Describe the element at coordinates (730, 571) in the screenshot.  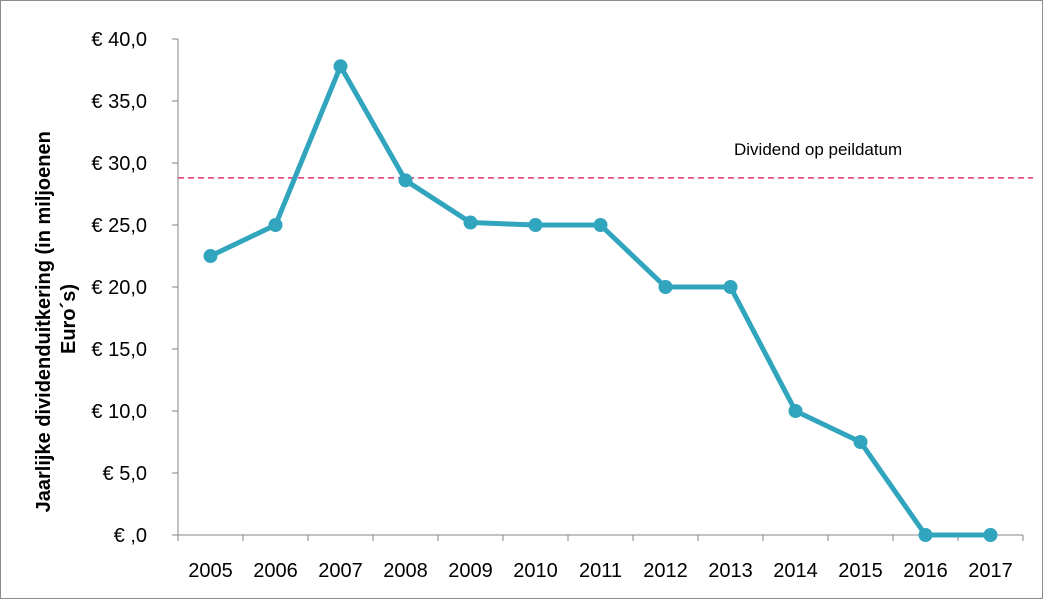
I see `x-tick-label: 2013` at that location.